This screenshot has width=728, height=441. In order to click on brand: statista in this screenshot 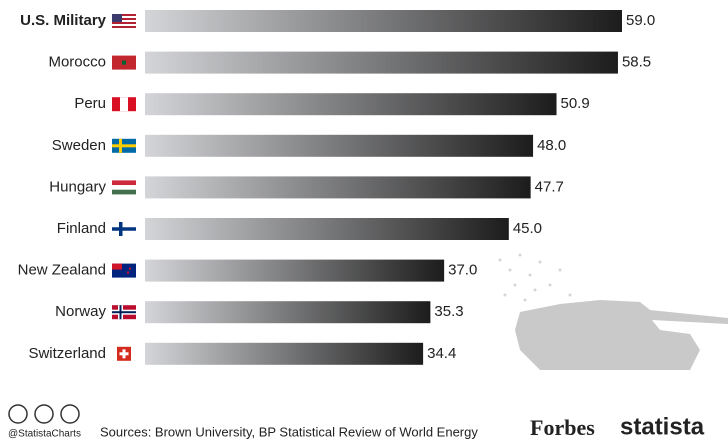, I will do `click(662, 426)`.